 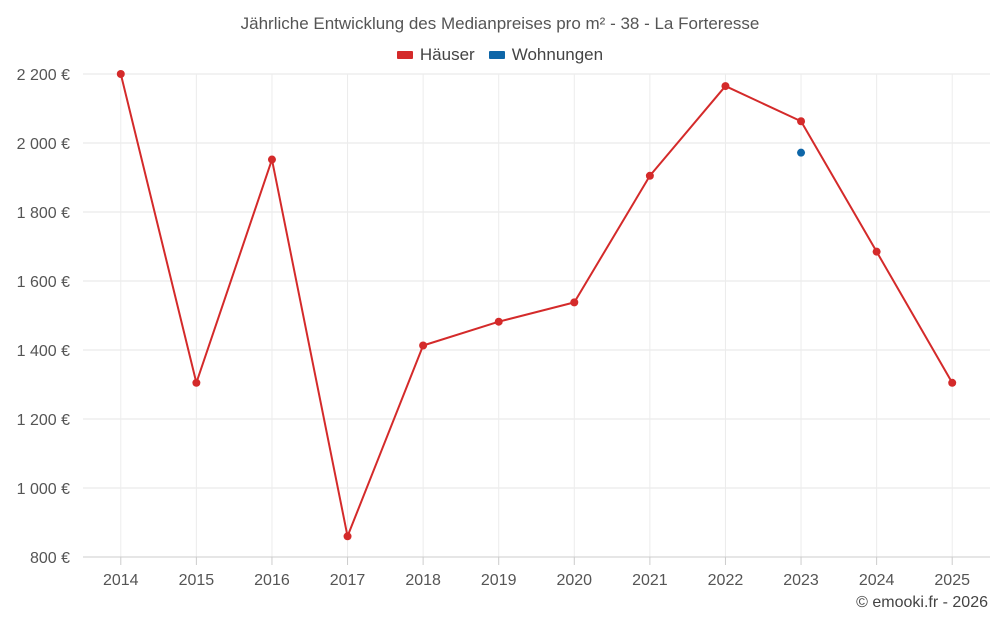 What do you see at coordinates (43, 489) in the screenshot?
I see `y-tick-label: 1 000 €` at bounding box center [43, 489].